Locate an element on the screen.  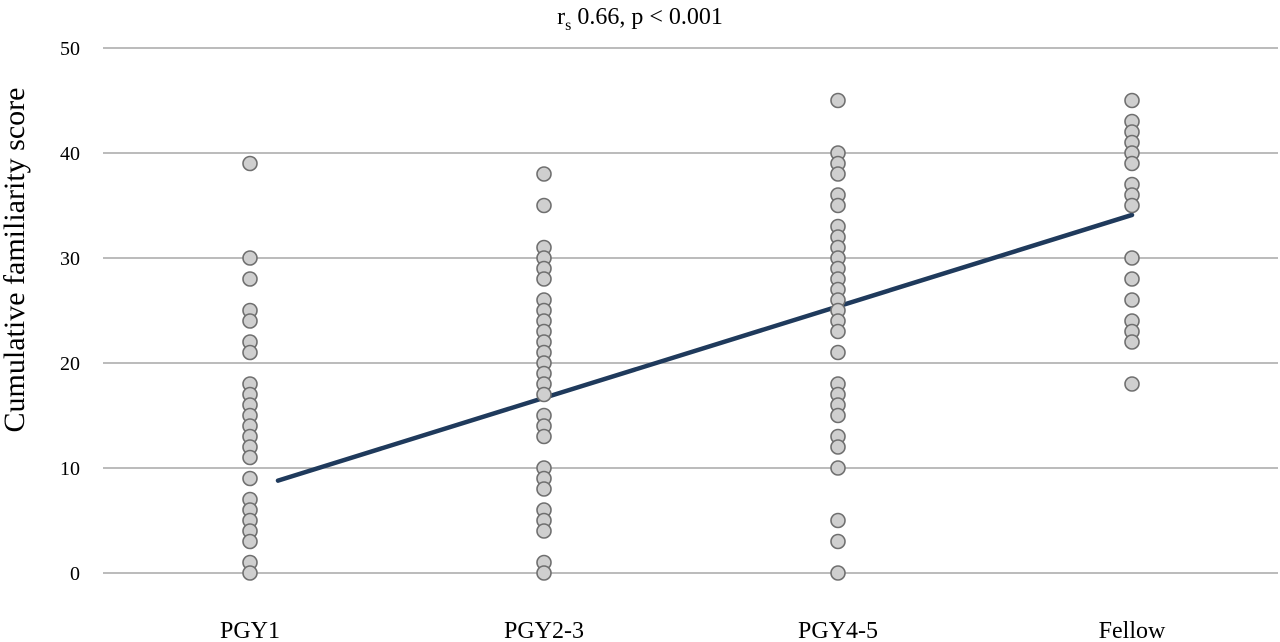
chart-title: rs 0.66, p < 0.001 is located at coordinates (640, 19).